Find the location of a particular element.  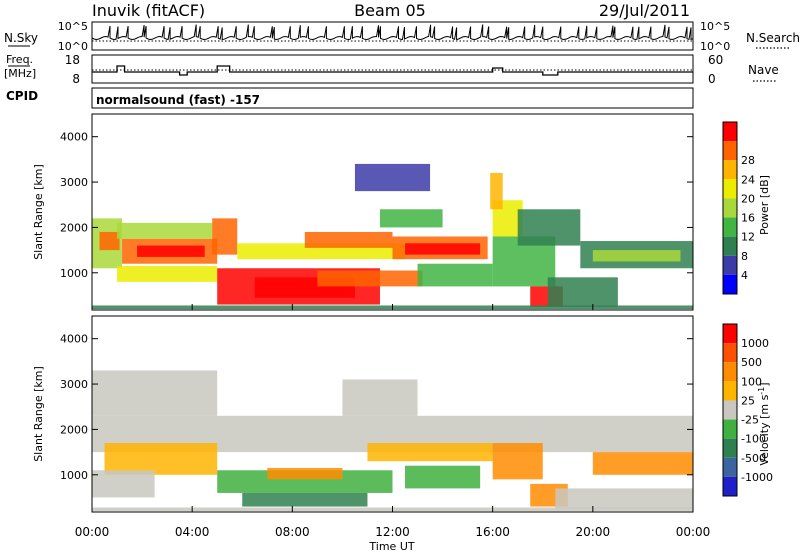

velocity-colorbar-tick-5: -100 is located at coordinates (753, 439).